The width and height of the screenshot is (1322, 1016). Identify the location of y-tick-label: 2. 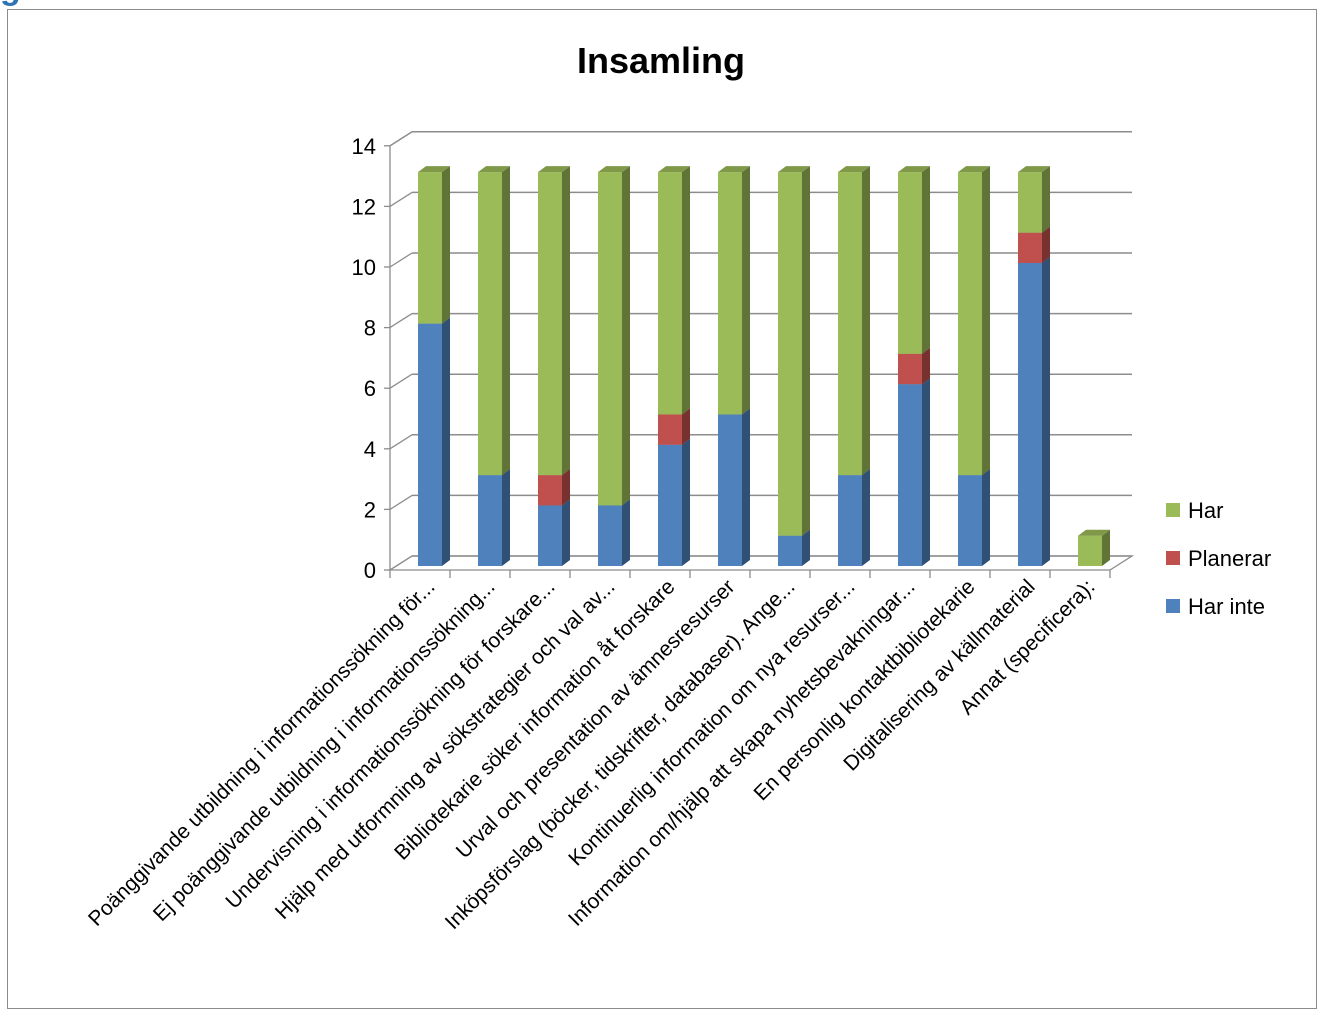
(370, 509).